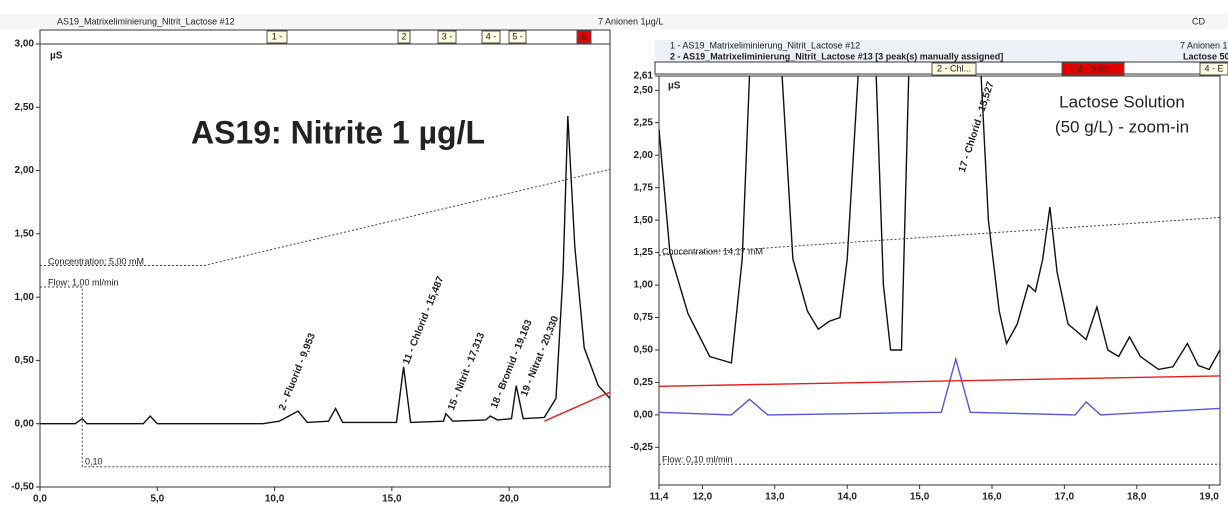 This screenshot has width=1228, height=513. What do you see at coordinates (157, 499) in the screenshot?
I see `x-tick-label: 5,0` at bounding box center [157, 499].